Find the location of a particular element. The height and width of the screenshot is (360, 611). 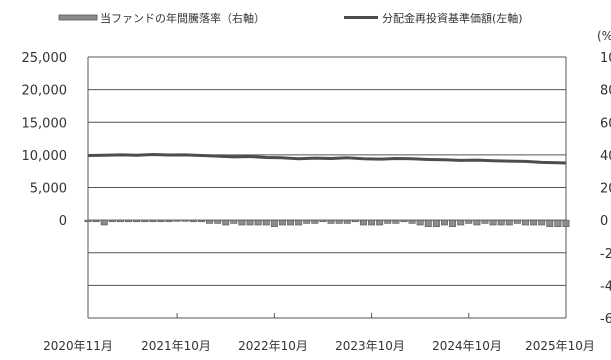

y-right-tick-label: 100 is located at coordinates (605, 58).